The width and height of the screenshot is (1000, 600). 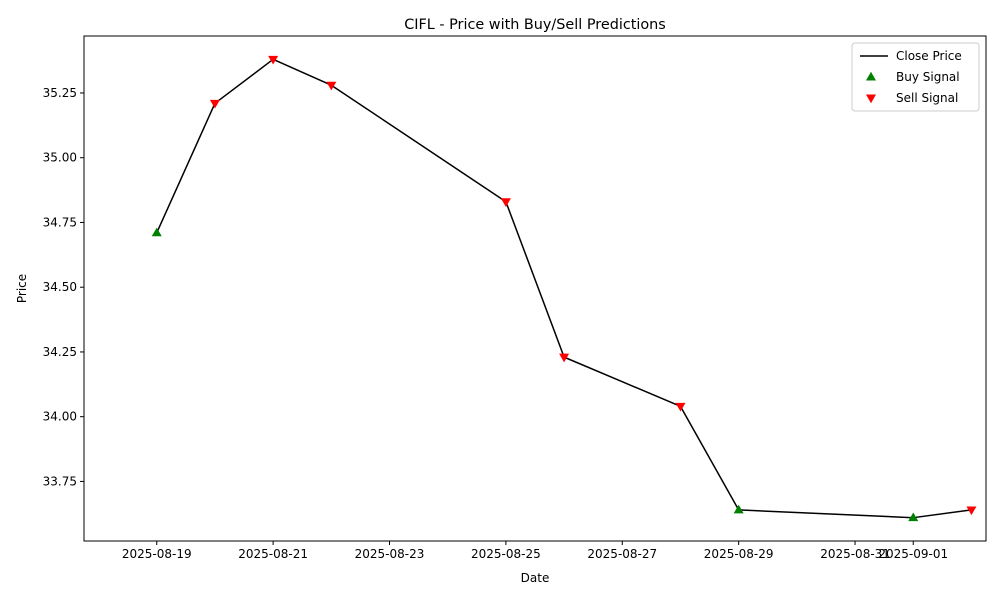 I want to click on x-tick-label: 2025-08-19, so click(x=157, y=554).